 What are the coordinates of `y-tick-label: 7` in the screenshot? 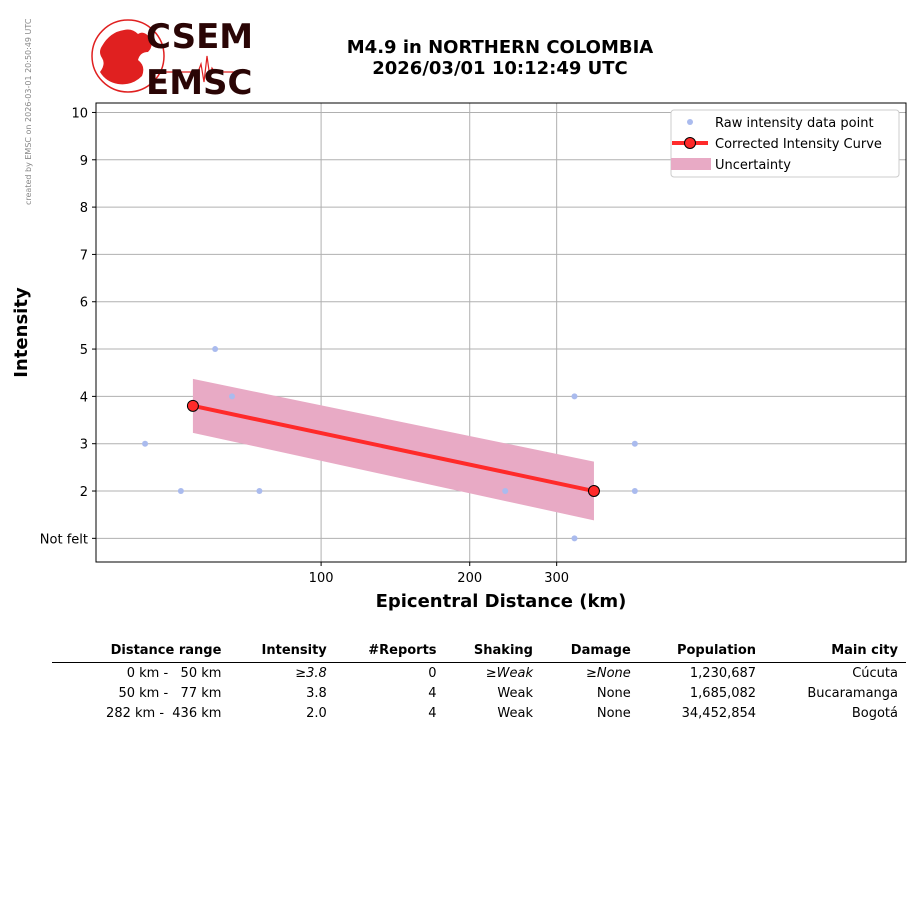 It's located at (84, 255).